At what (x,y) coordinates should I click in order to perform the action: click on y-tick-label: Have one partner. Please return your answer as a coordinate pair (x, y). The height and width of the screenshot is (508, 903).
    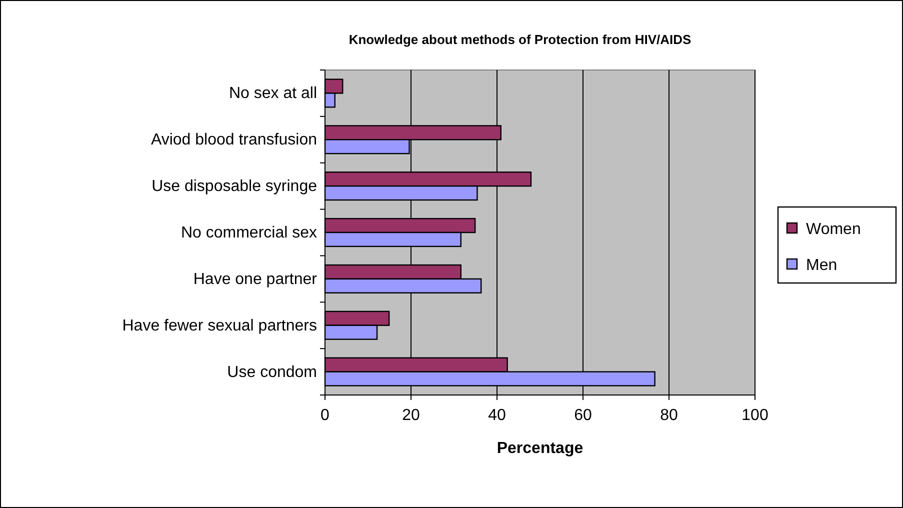
    Looking at the image, I should click on (255, 279).